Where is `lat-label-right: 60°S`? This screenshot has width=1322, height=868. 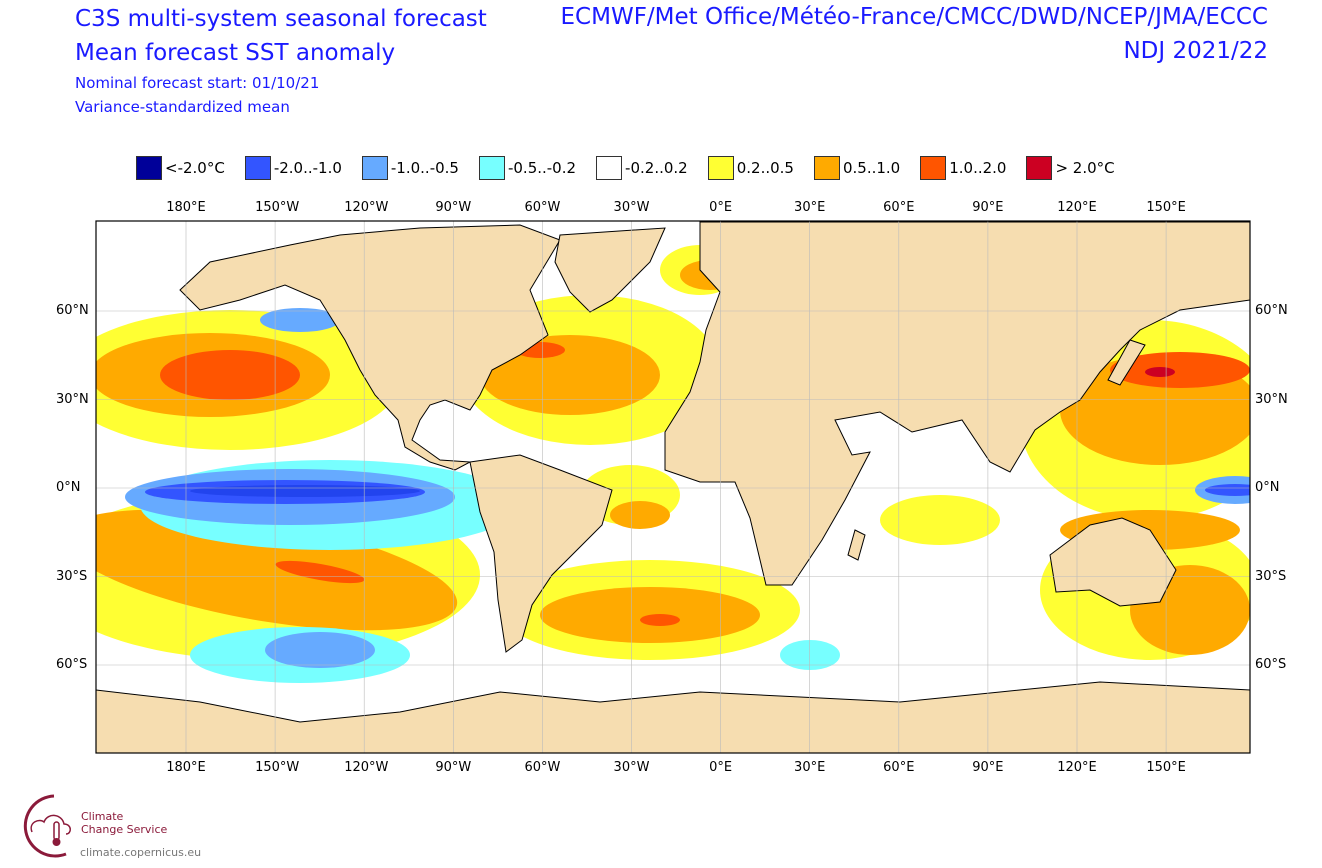
lat-label-right: 60°S is located at coordinates (1271, 664).